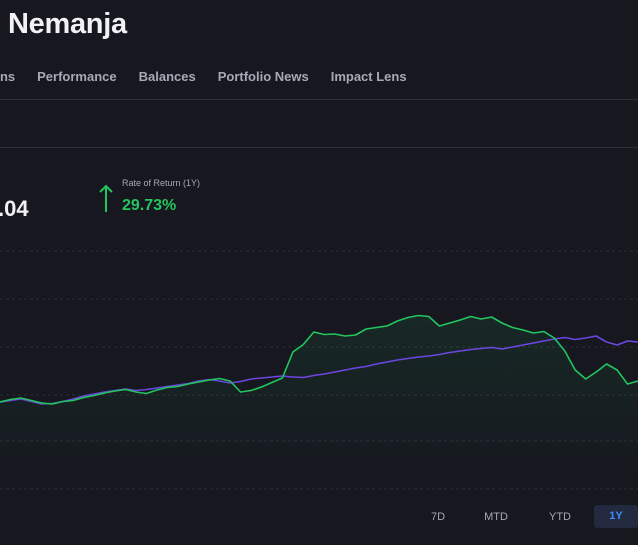 This screenshot has width=638, height=545. I want to click on benchmark-series-line, so click(319, 370).